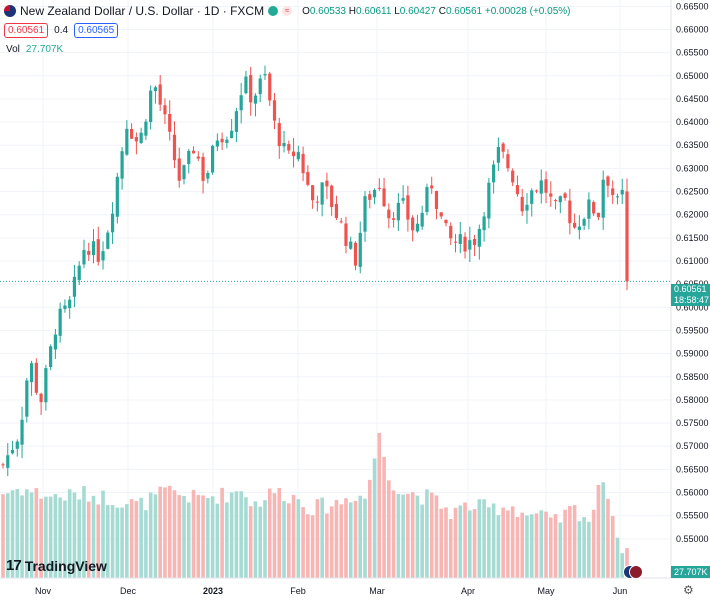  Describe the element at coordinates (327, 11) in the screenshot. I see `open-value: 0.60533` at that location.